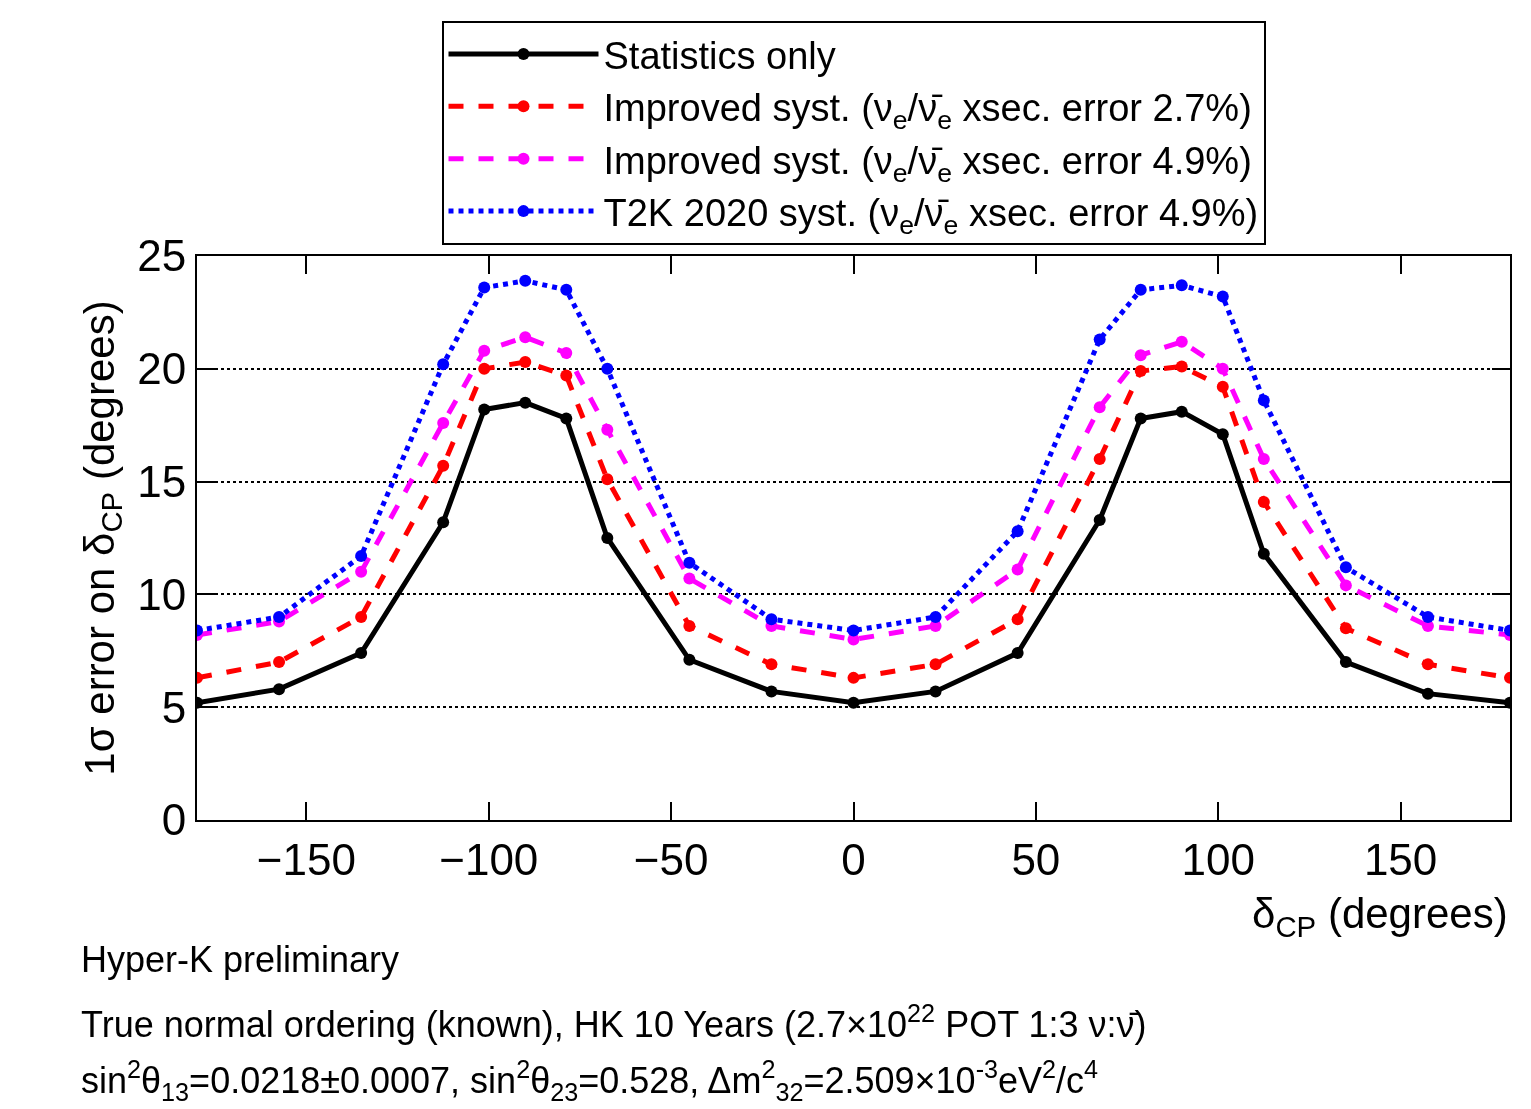 This screenshot has height=1109, width=1531. What do you see at coordinates (1380, 916) in the screenshot?
I see `x-axis-title: δ$_{CP}$ (degrees)` at bounding box center [1380, 916].